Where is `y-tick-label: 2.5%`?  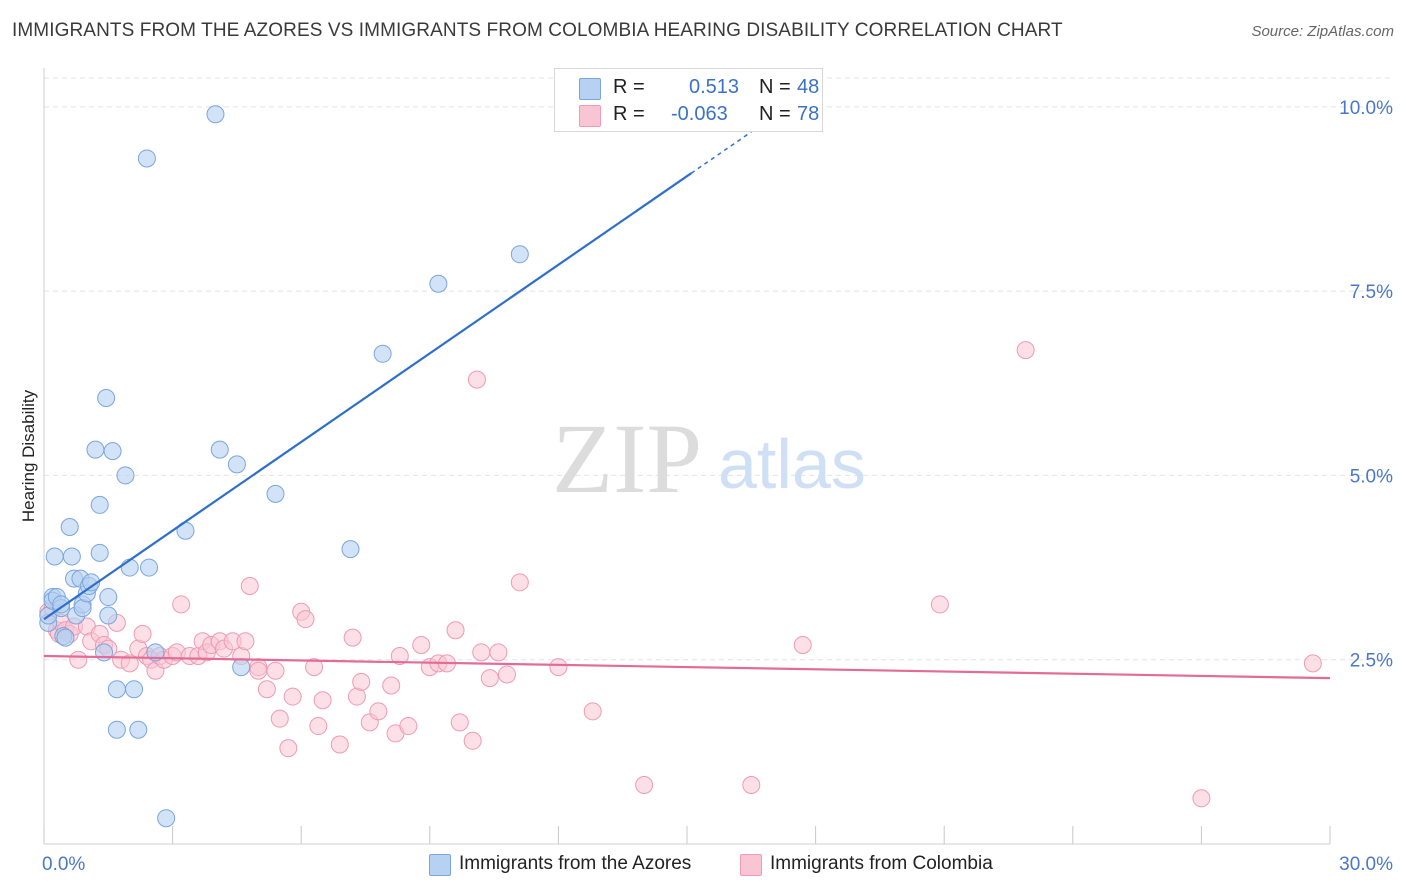
y-tick-label: 2.5% is located at coordinates (1371, 661).